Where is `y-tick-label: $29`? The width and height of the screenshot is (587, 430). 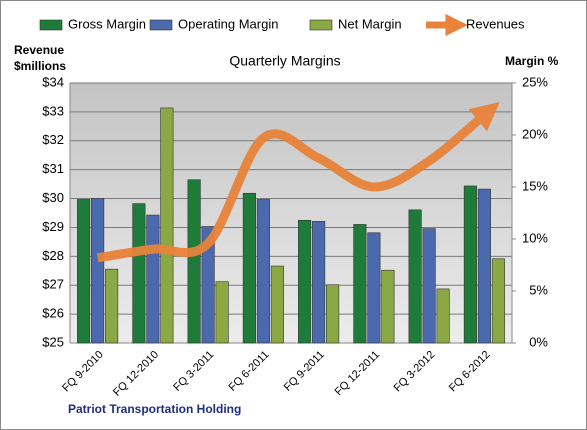 y-tick-label: $29 is located at coordinates (53, 226).